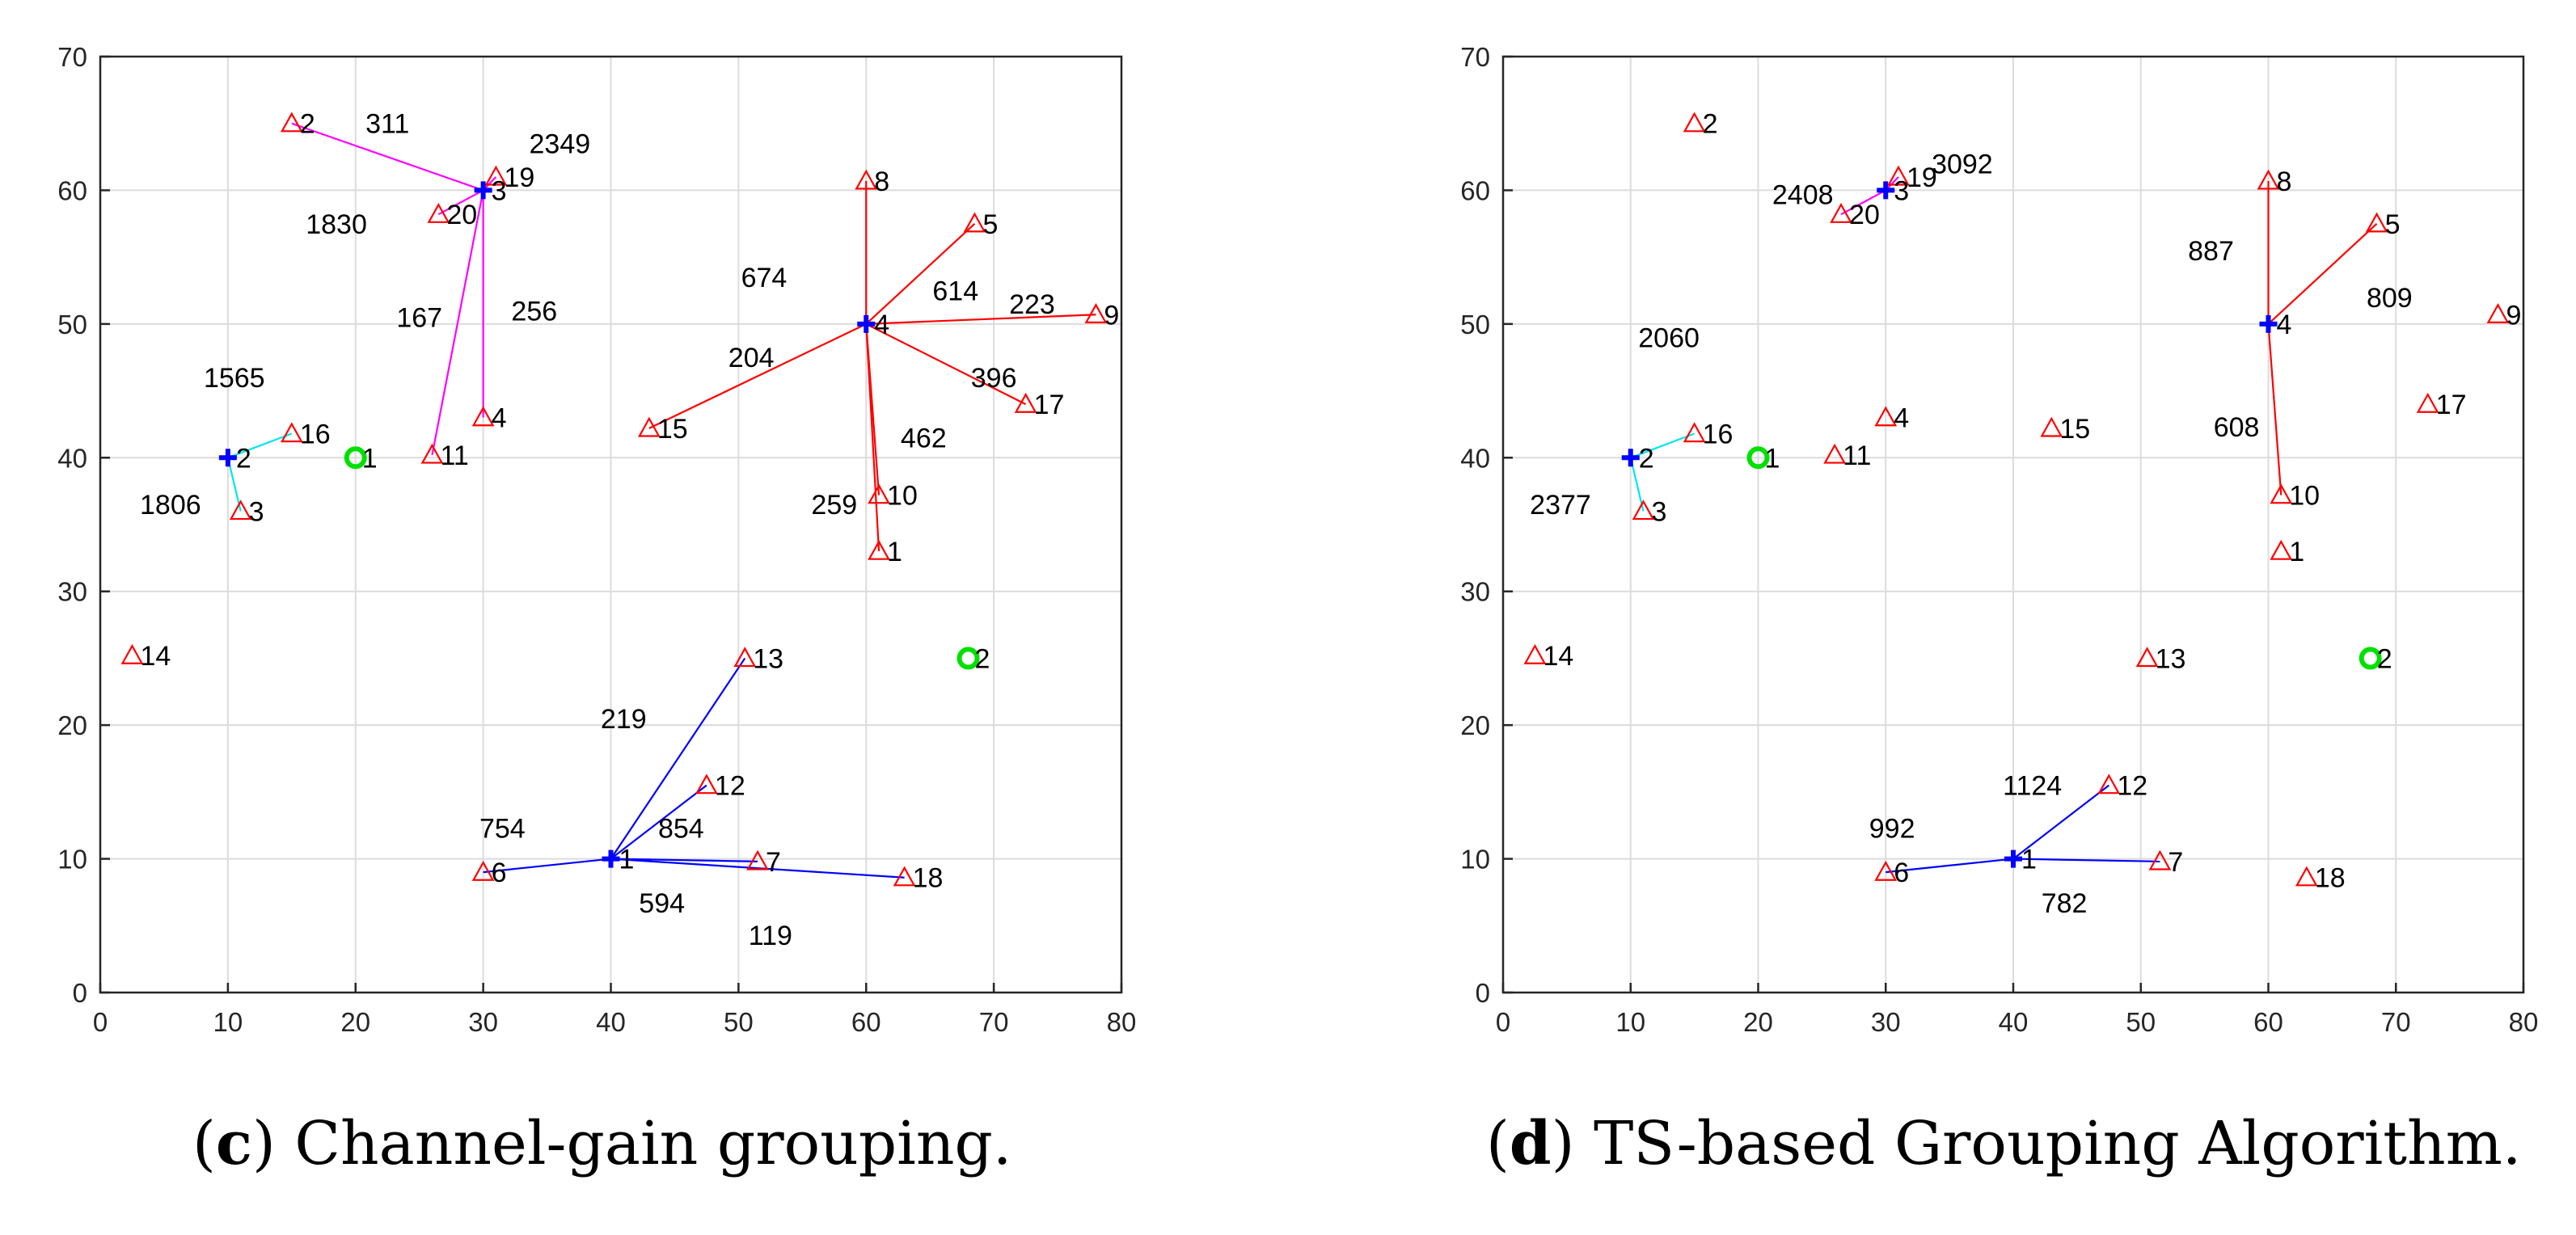 This screenshot has width=2576, height=1235. What do you see at coordinates (2384, 658) in the screenshot?
I see `base-station-label: 2` at bounding box center [2384, 658].